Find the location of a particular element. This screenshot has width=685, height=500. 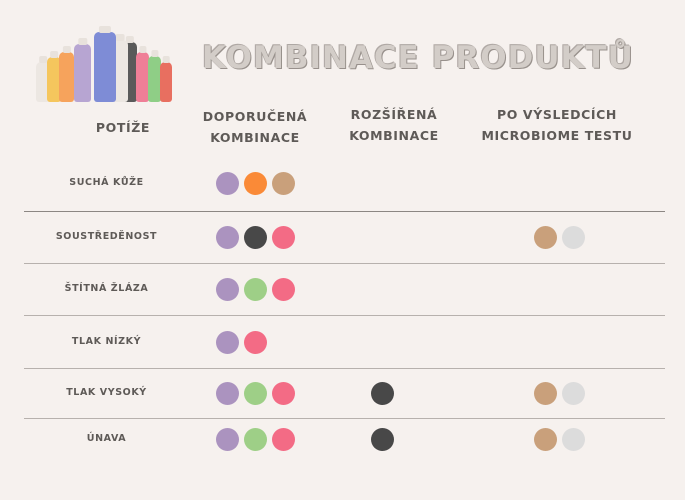

table-row: ŠTÍTNÁ ŽLÁZA is located at coordinates (344, 289).